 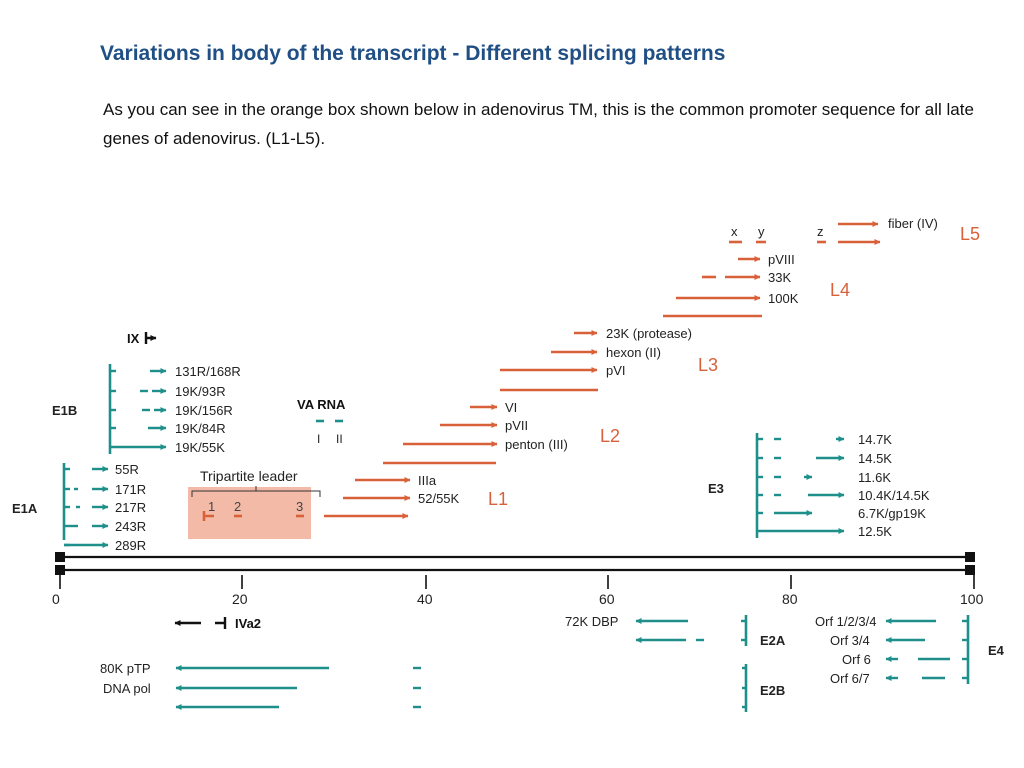 What do you see at coordinates (240, 599) in the screenshot?
I see `axis-tick-label: 20` at bounding box center [240, 599].